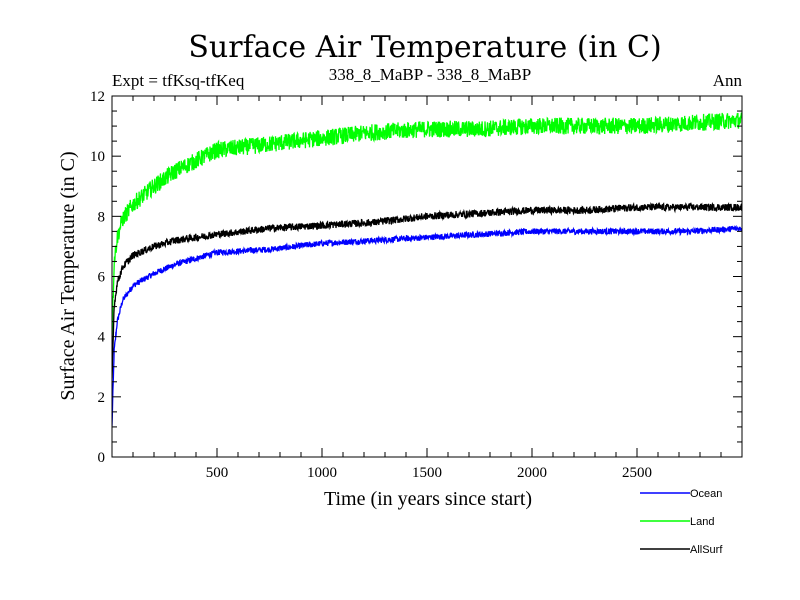  I want to click on x-tick-label: 1000, so click(322, 473).